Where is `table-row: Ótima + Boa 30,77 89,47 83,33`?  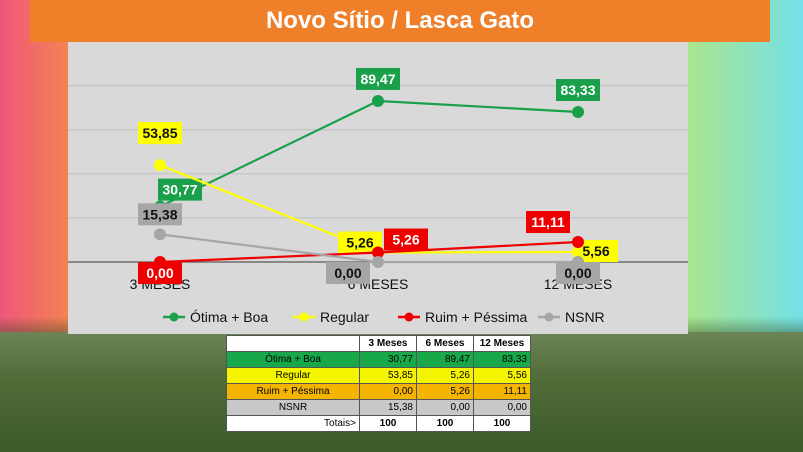 table-row: Ótima + Boa 30,77 89,47 83,33 is located at coordinates (378, 359).